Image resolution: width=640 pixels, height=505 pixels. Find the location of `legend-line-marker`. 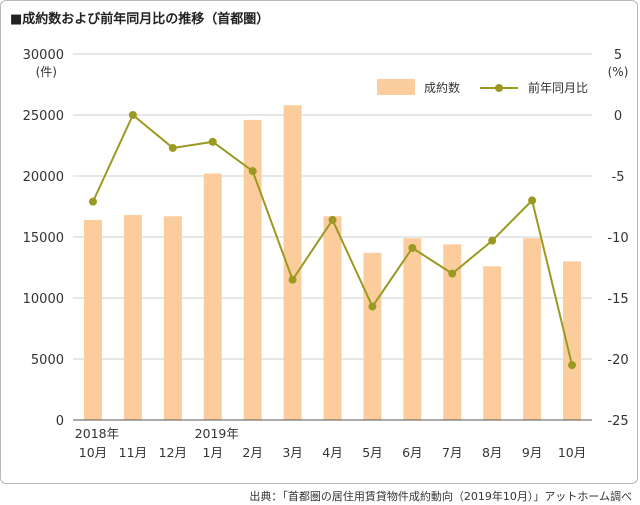

legend-line-marker is located at coordinates (499, 88).